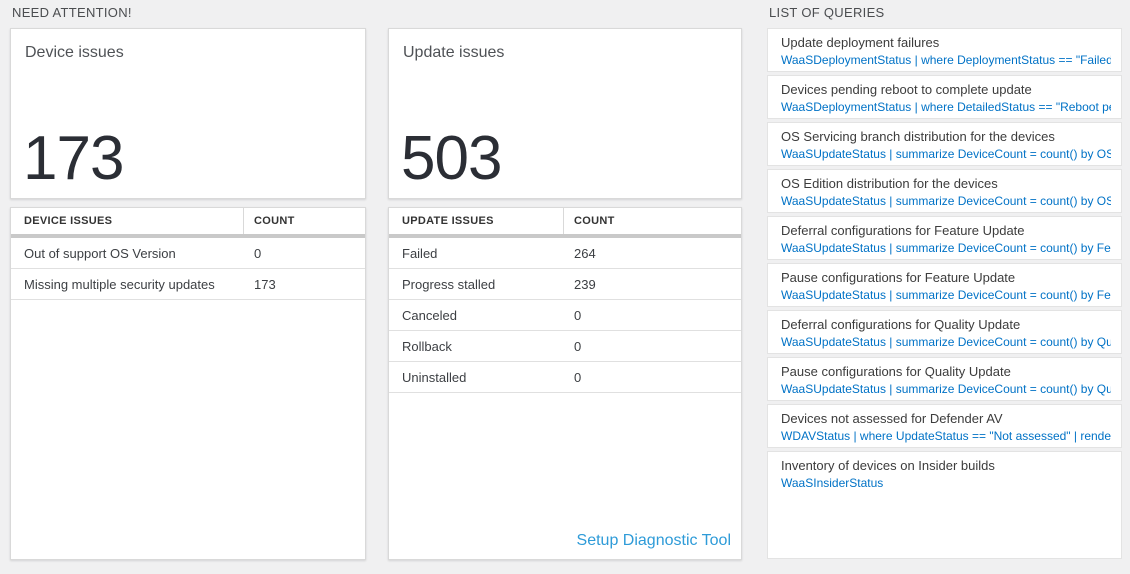 The width and height of the screenshot is (1130, 574). What do you see at coordinates (565, 315) in the screenshot?
I see `table-row-canceled: Canceled 0` at bounding box center [565, 315].